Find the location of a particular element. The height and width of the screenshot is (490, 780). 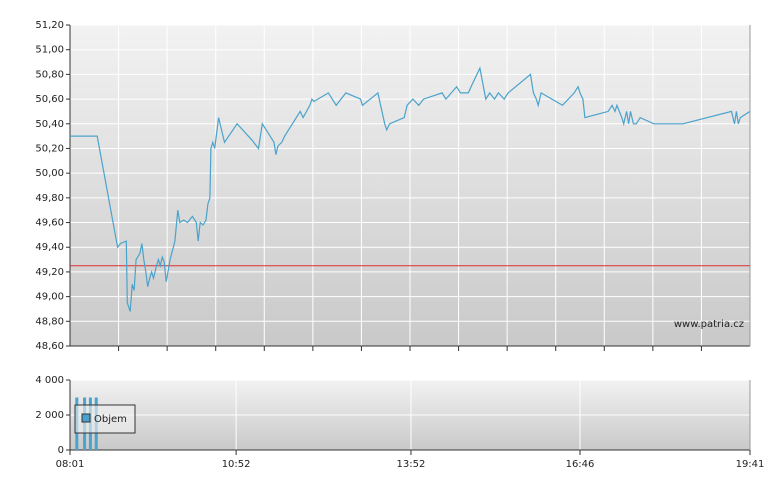

y-tick-label: 51,00 is located at coordinates (49, 50).